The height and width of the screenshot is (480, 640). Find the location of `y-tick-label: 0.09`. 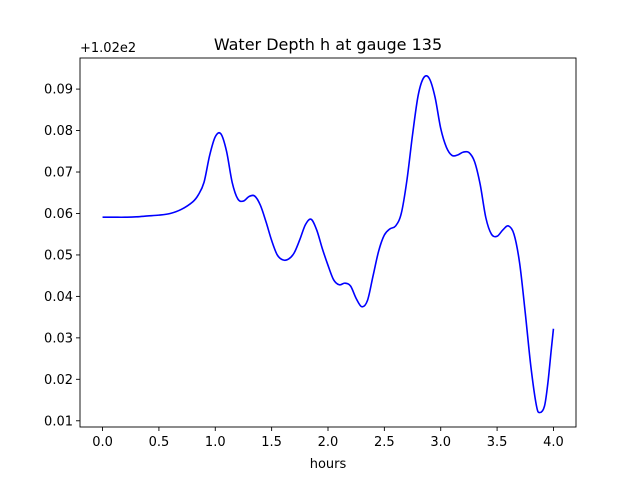

y-tick-label: 0.09 is located at coordinates (58, 90).